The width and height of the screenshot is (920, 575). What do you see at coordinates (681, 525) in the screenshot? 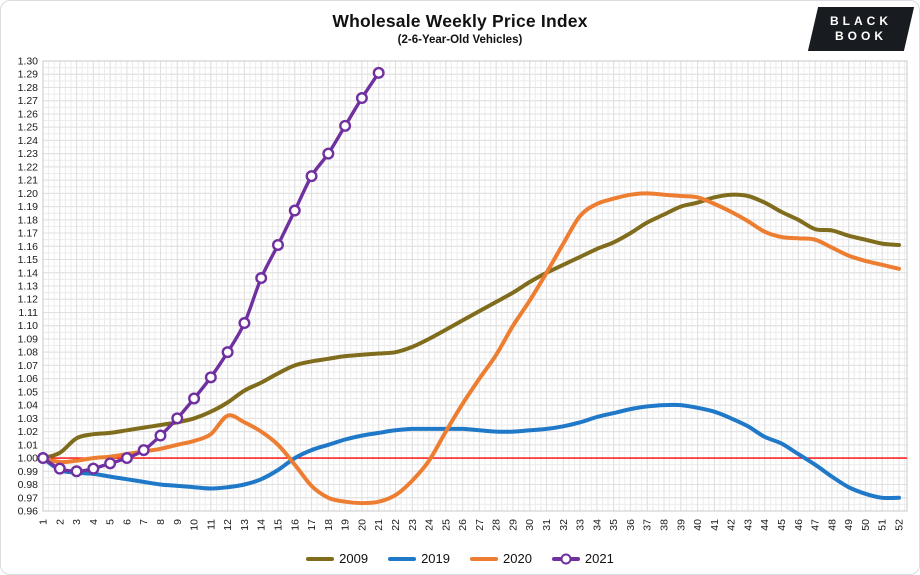
I see `svg-text: 39` at bounding box center [681, 525].